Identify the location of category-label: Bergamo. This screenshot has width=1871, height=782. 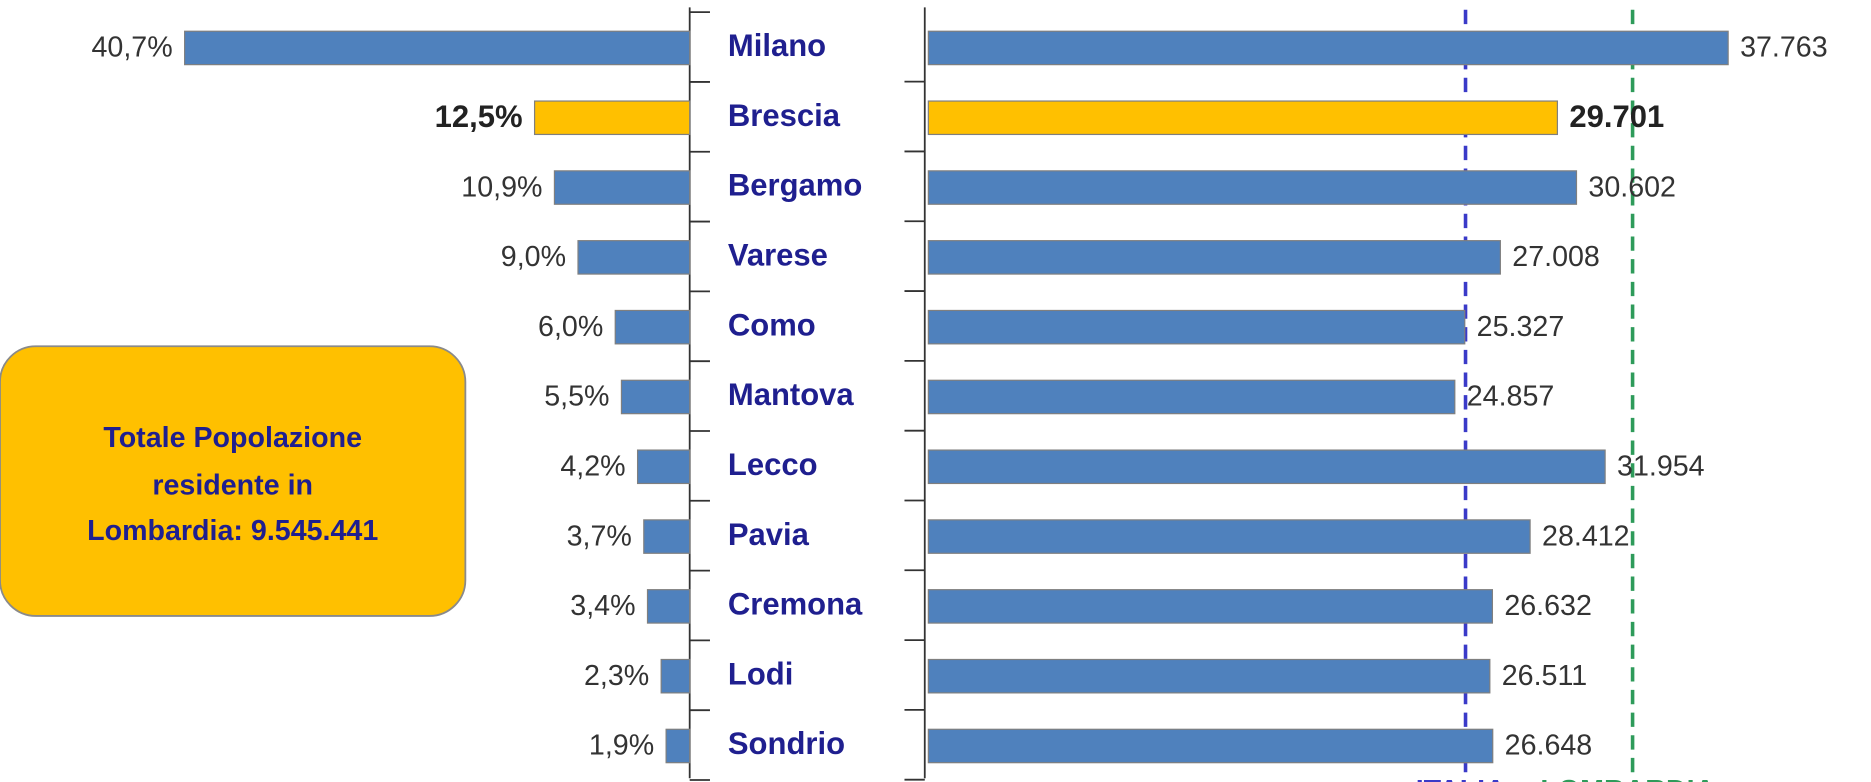
(795, 185).